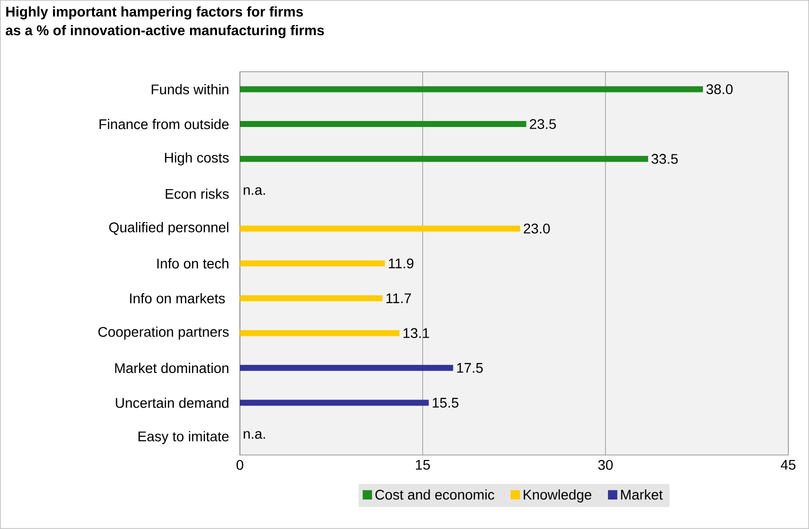 The width and height of the screenshot is (809, 529). I want to click on legend-label: Cost and economic, so click(434, 494).